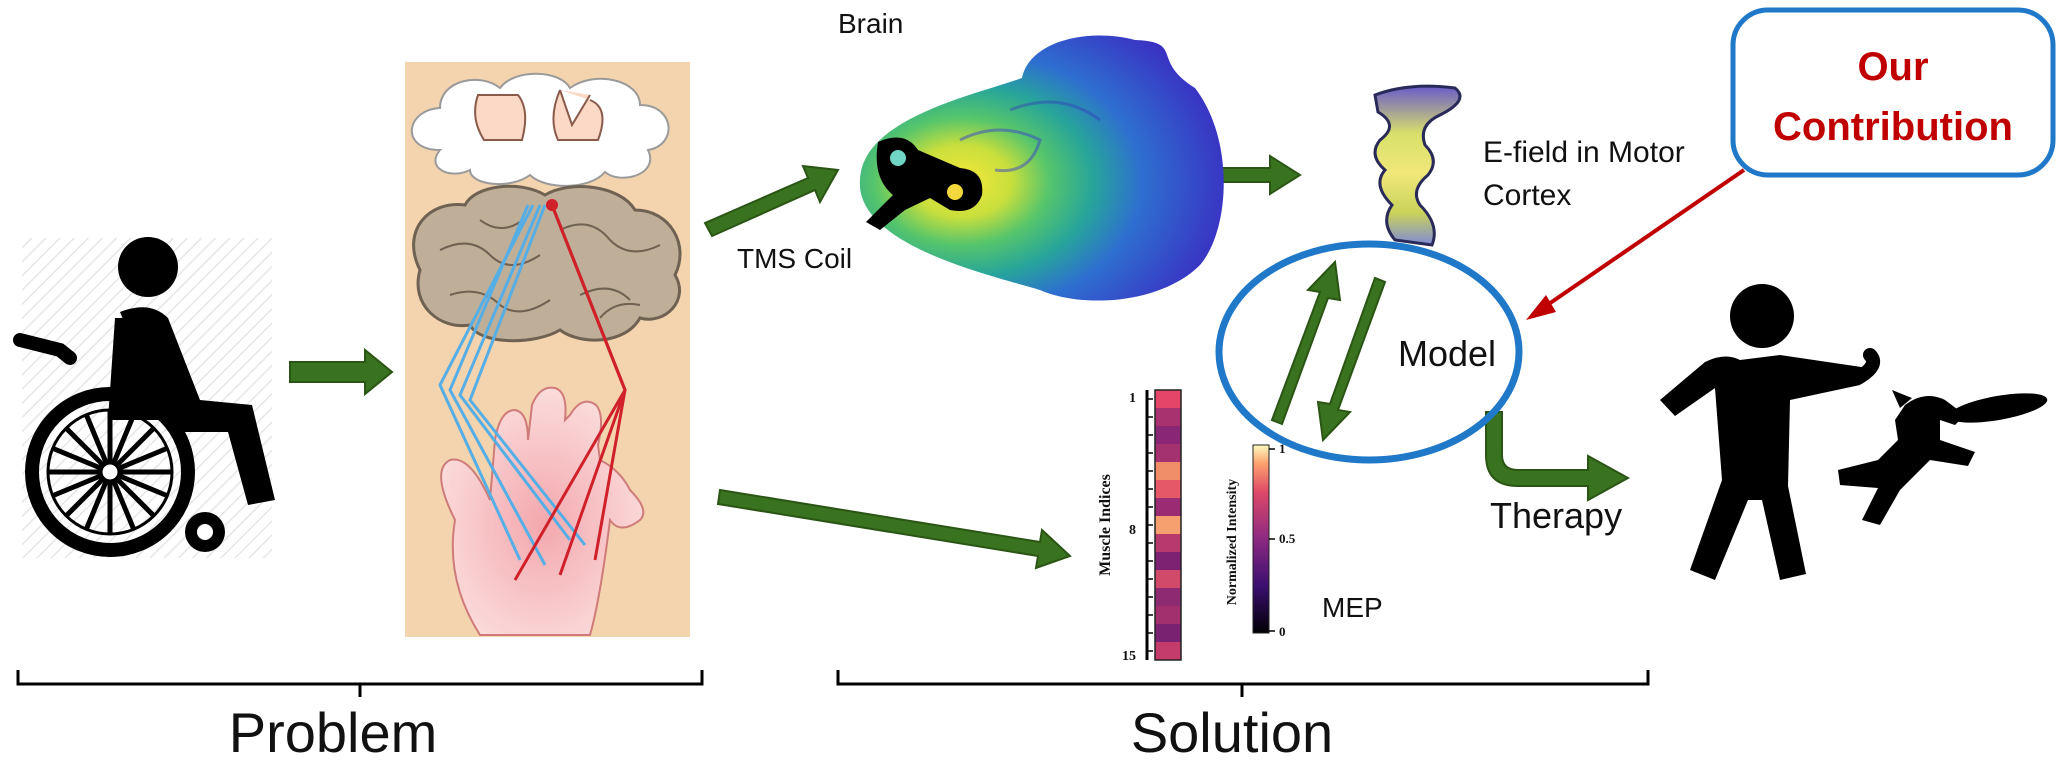 The width and height of the screenshot is (2058, 765). I want to click on label-therapy: Therapy, so click(1556, 515).